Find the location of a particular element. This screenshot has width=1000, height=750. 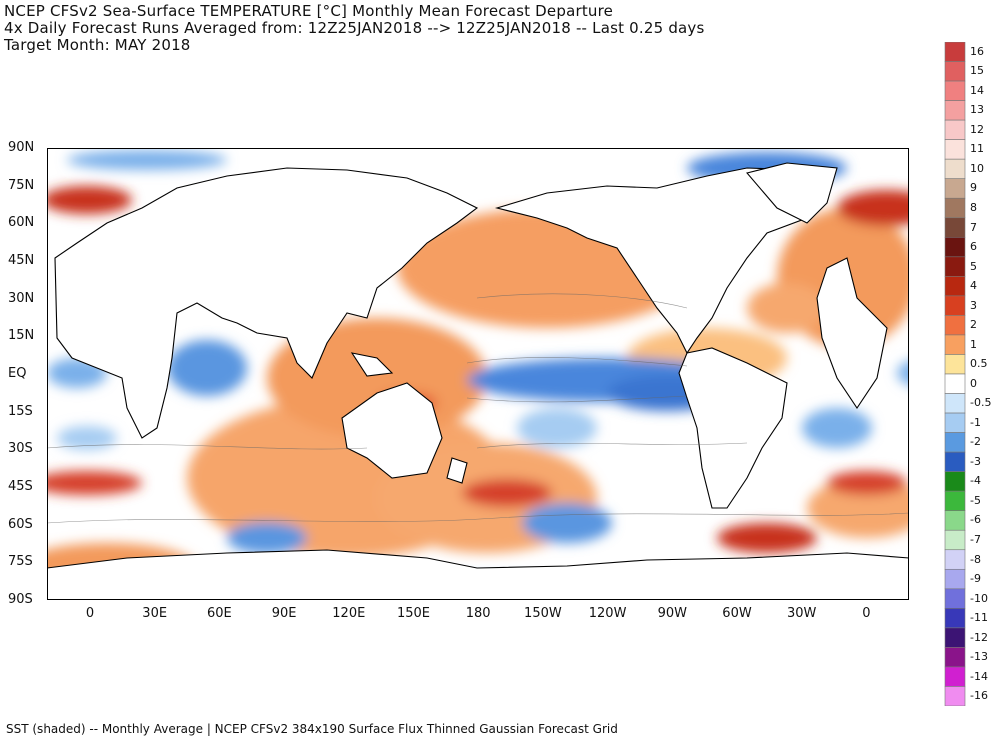

new-zealand is located at coordinates (457, 470).